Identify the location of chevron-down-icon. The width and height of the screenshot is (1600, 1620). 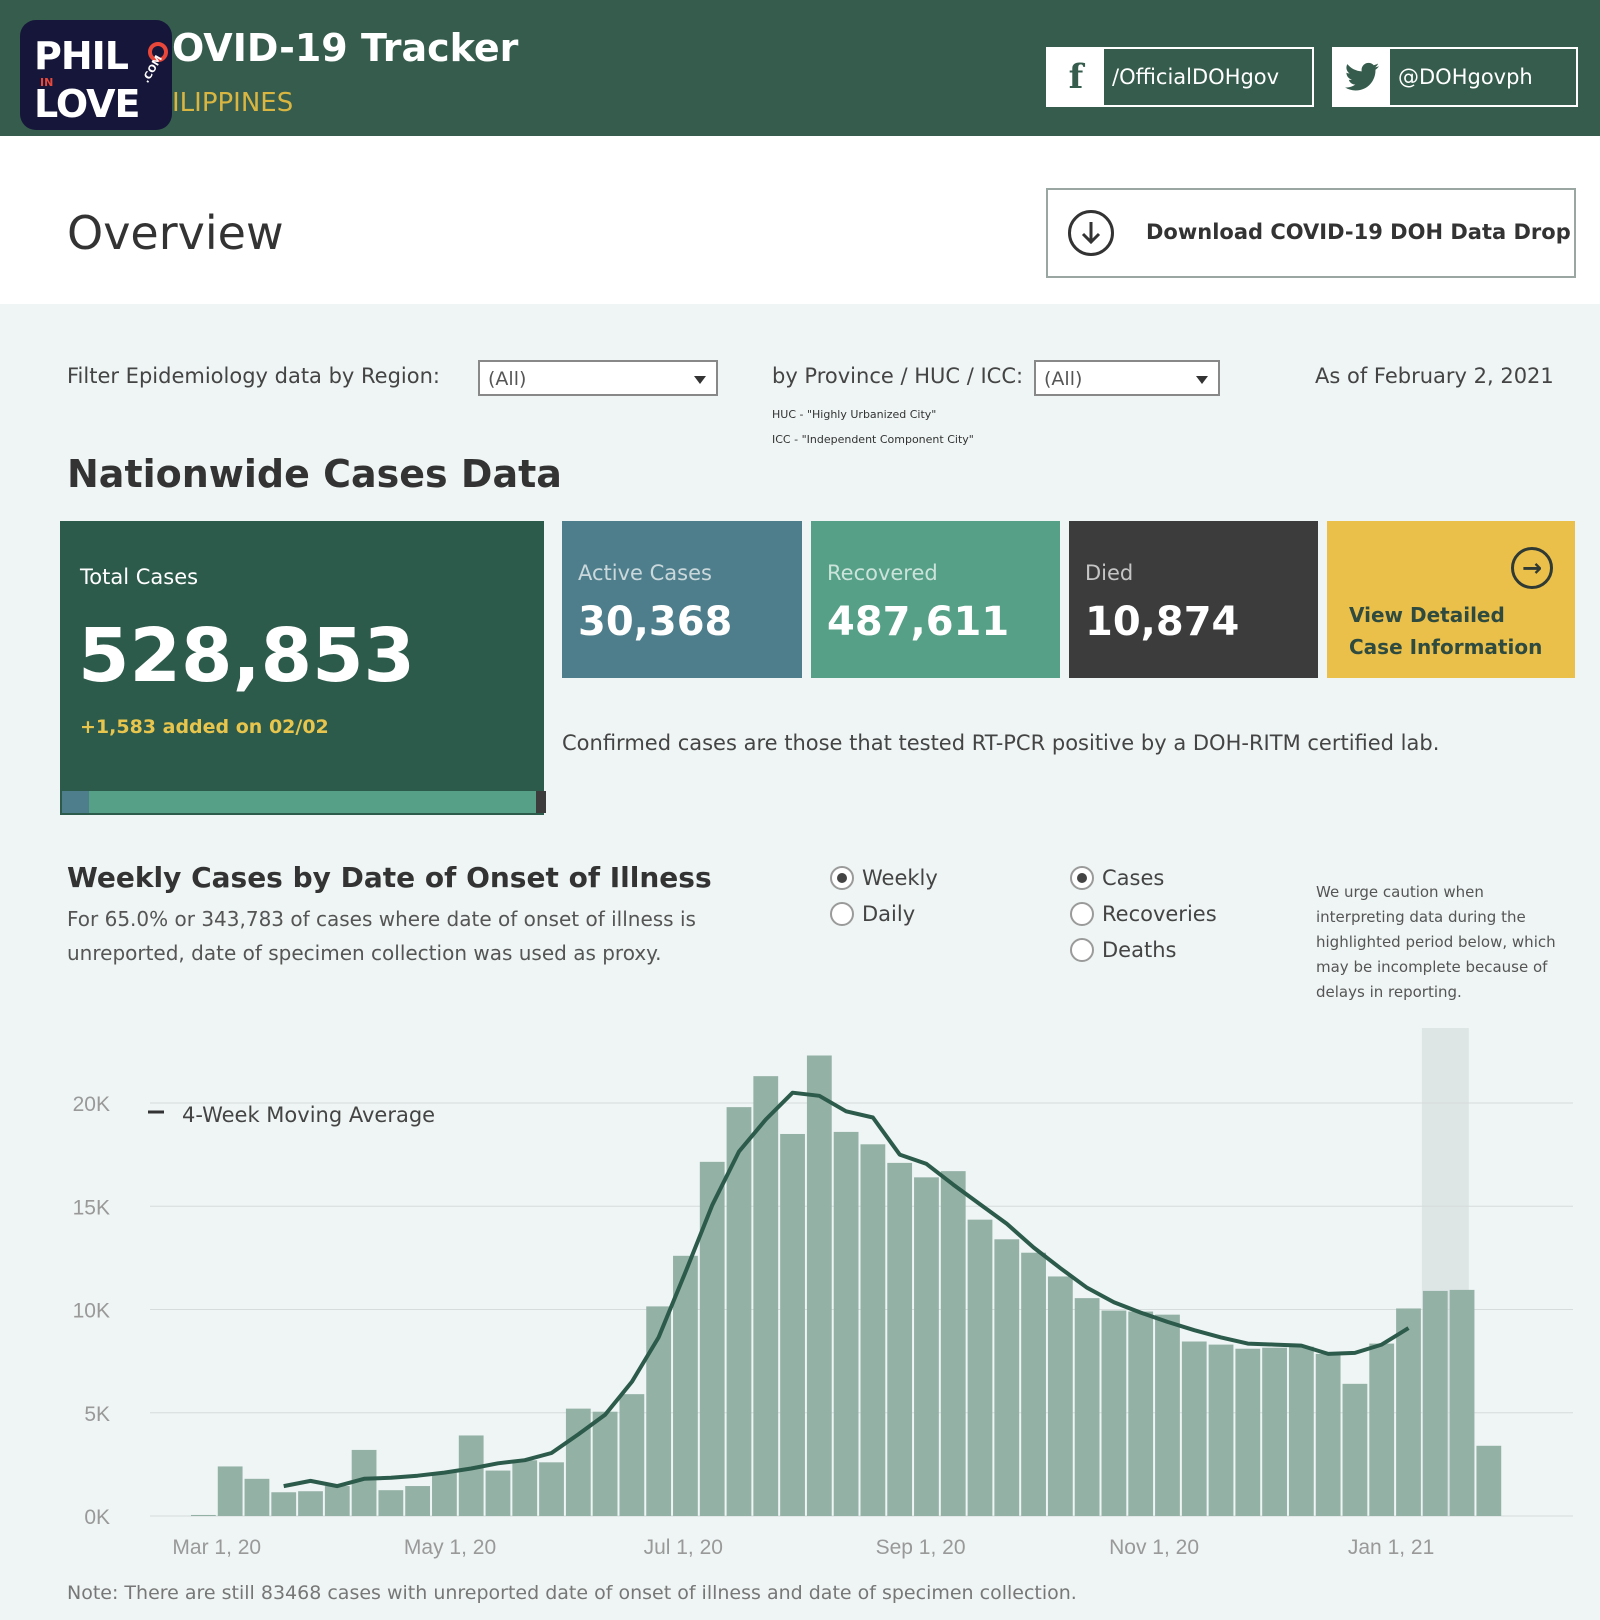
(1202, 380).